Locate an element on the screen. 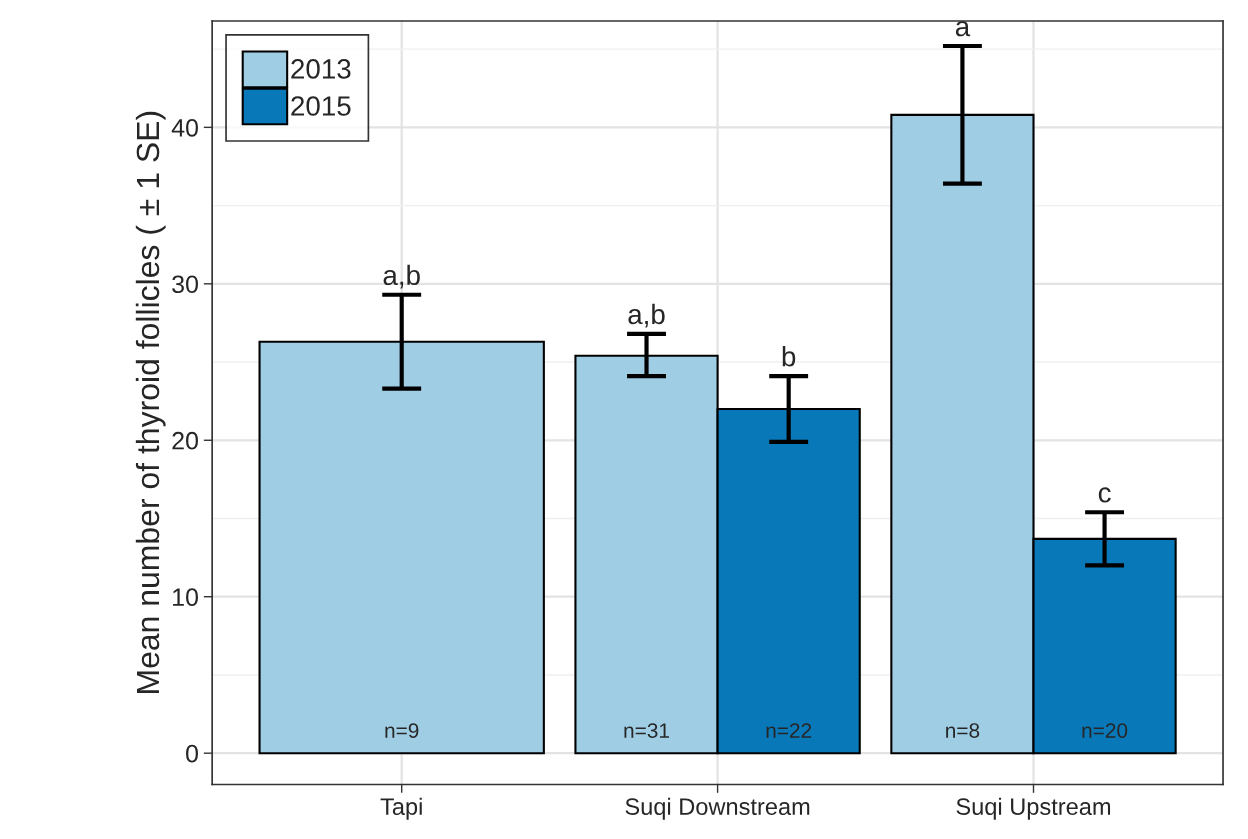 The height and width of the screenshot is (839, 1248). annotation: n=9 is located at coordinates (402, 730).